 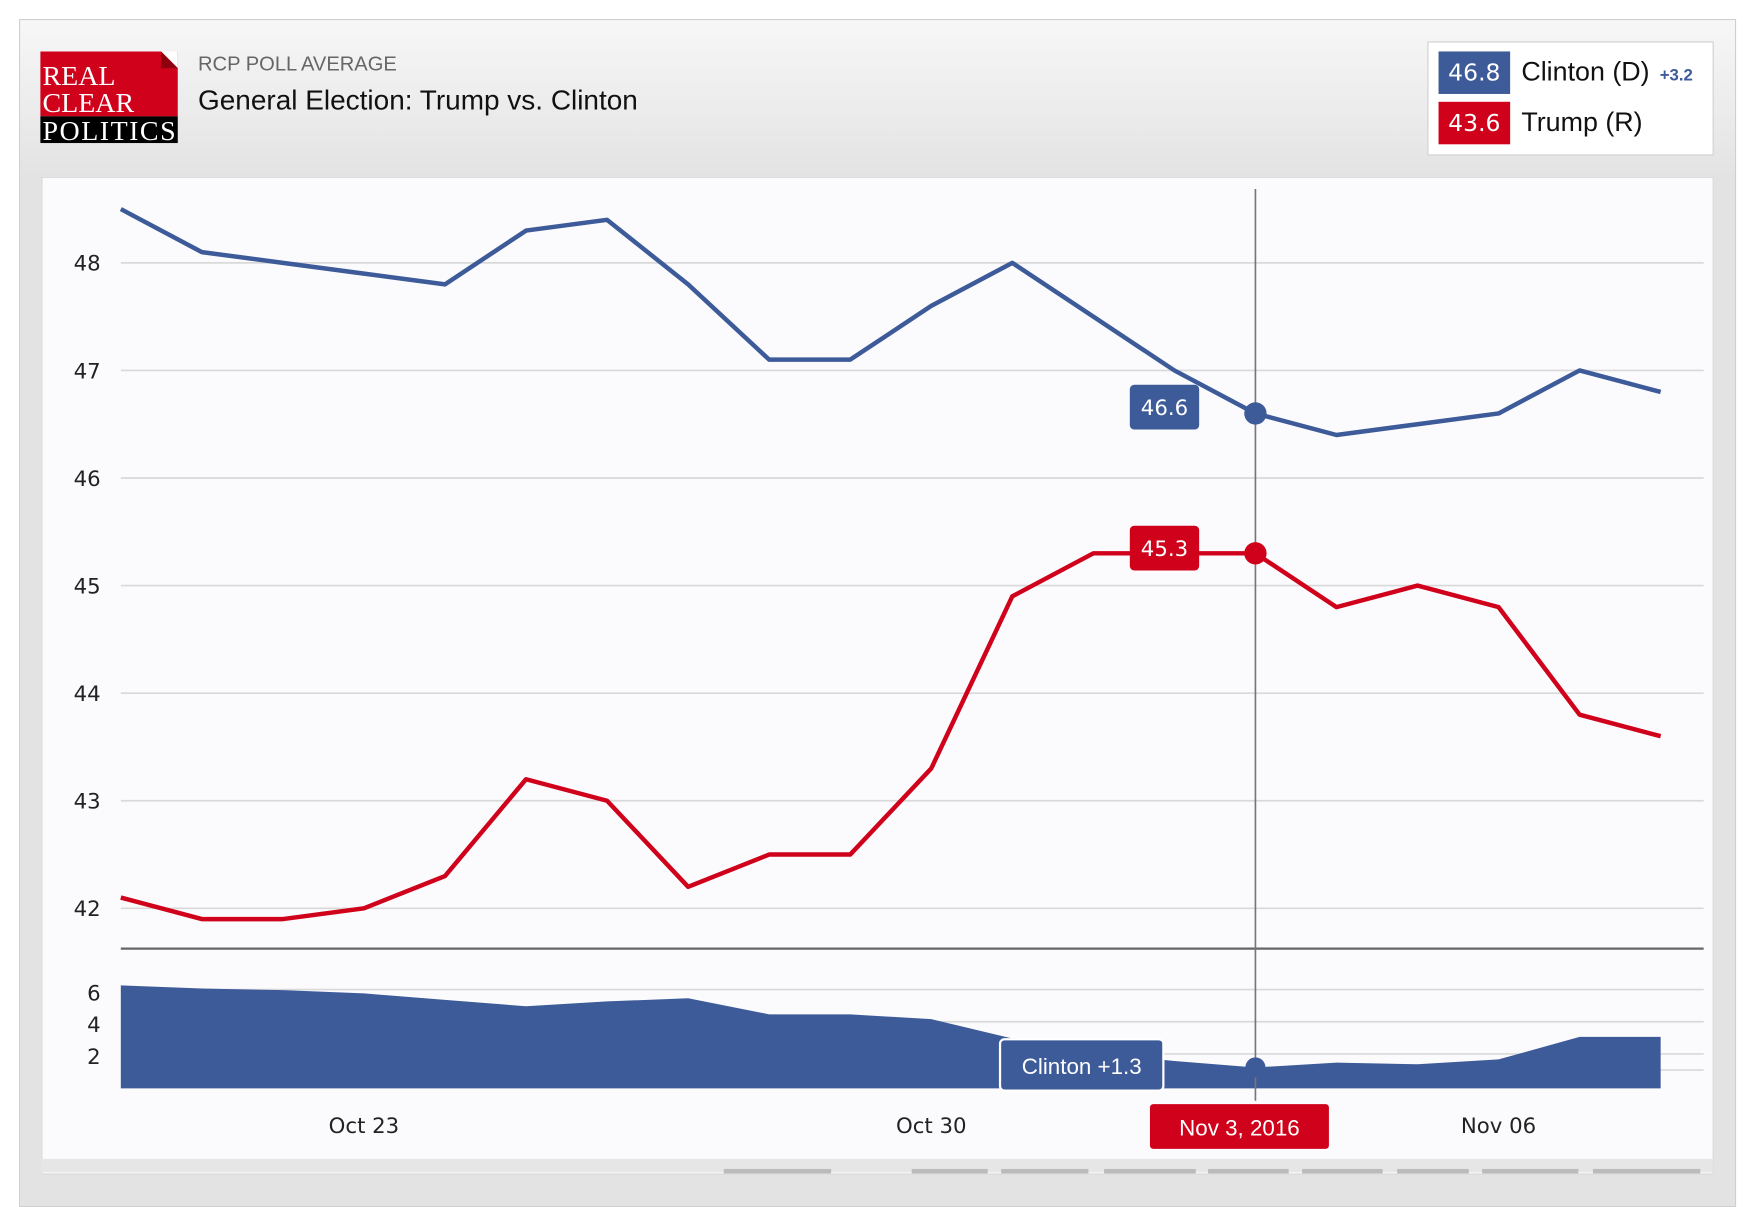 I want to click on y-tick-label: 43, so click(x=87, y=802).